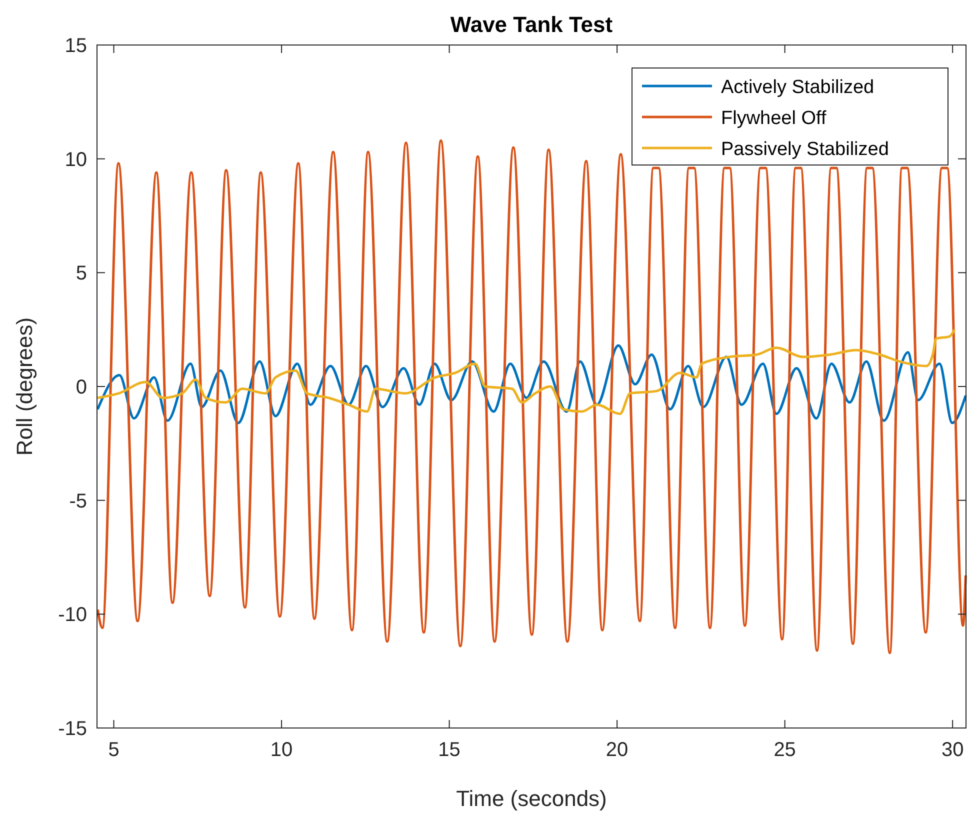 This screenshot has width=969, height=815. I want to click on chart-title: Wave Tank Test, so click(532, 24).